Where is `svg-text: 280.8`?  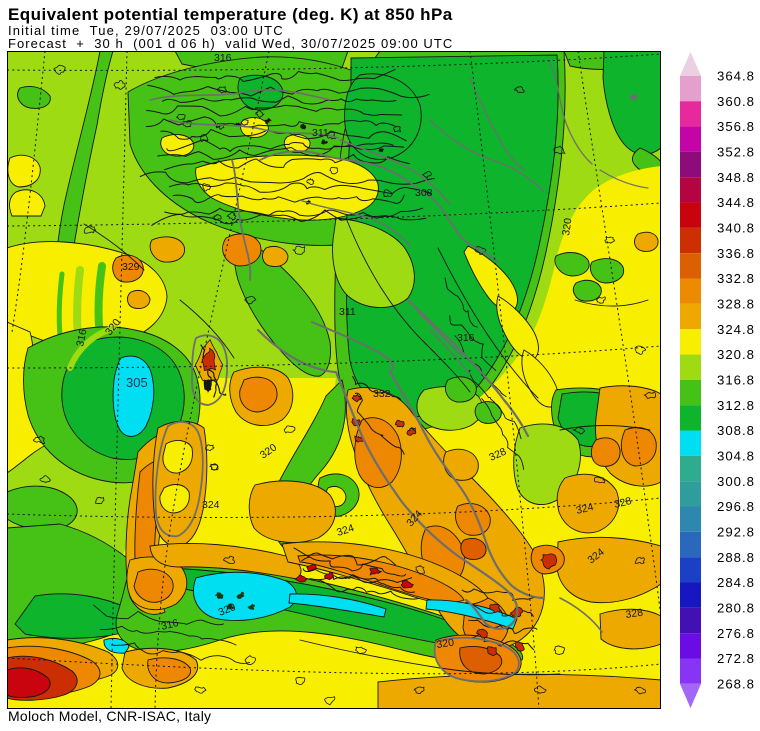 svg-text: 280.8 is located at coordinates (736, 607).